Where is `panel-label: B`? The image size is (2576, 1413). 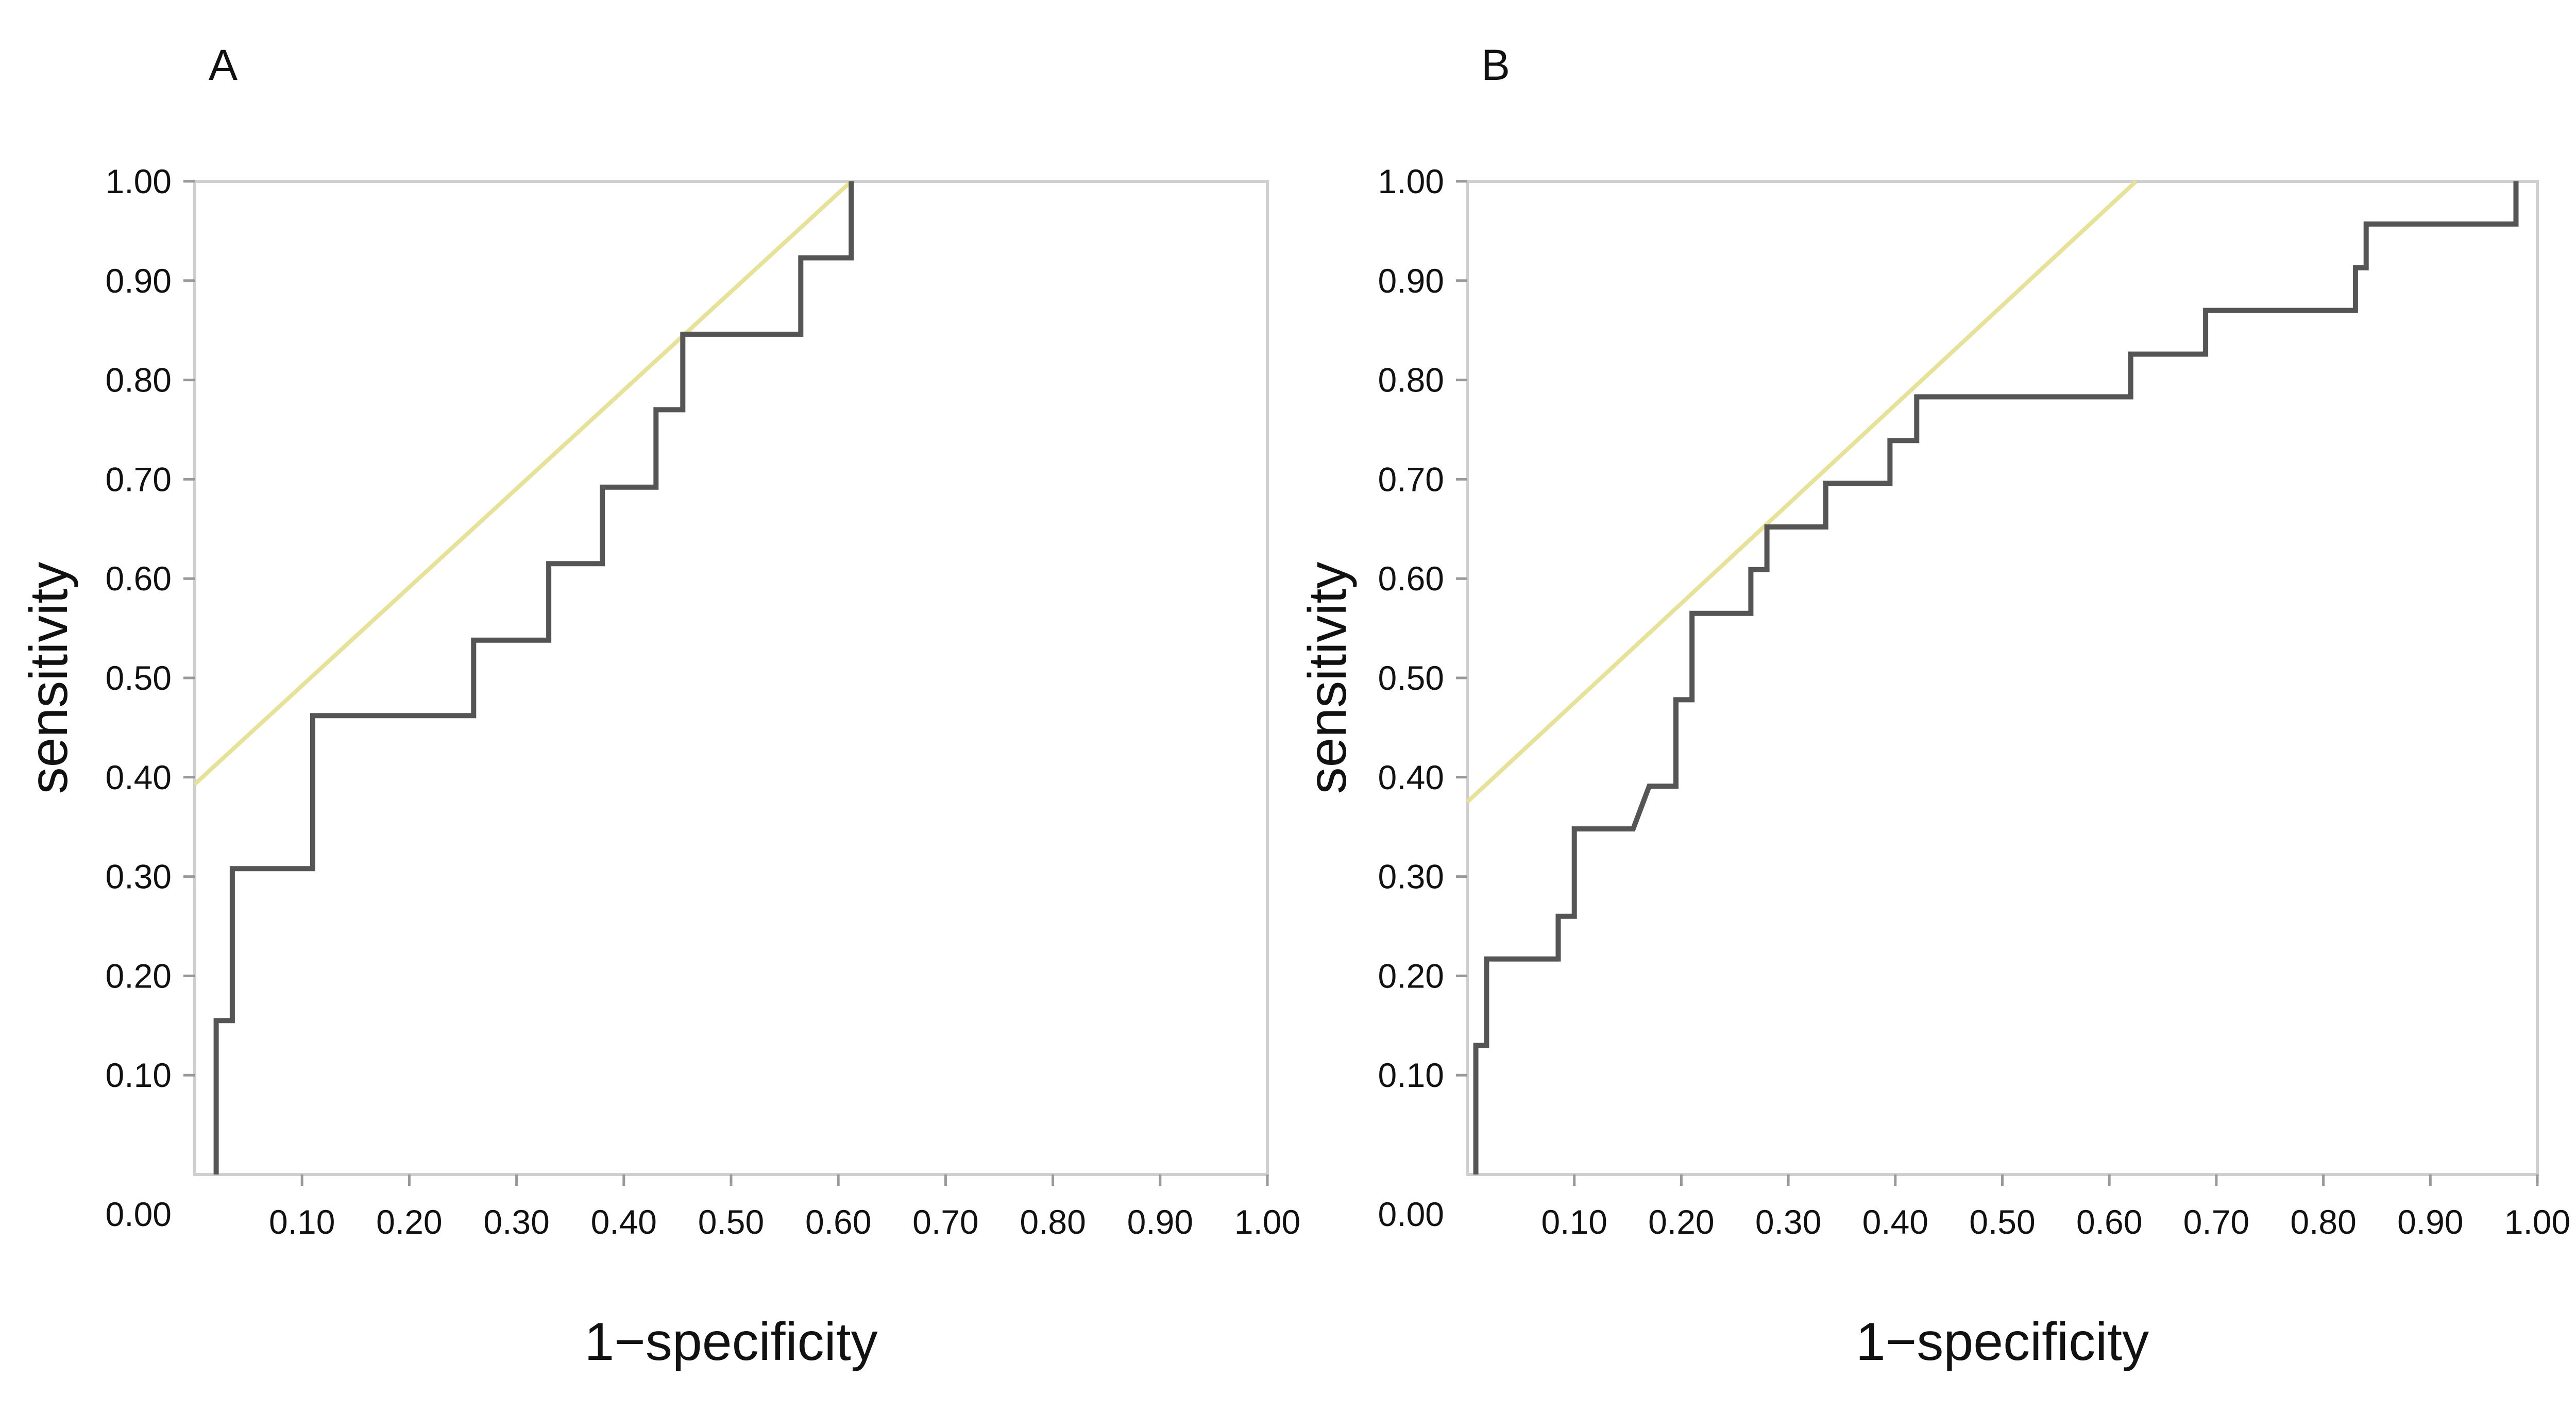 panel-label: B is located at coordinates (1495, 65).